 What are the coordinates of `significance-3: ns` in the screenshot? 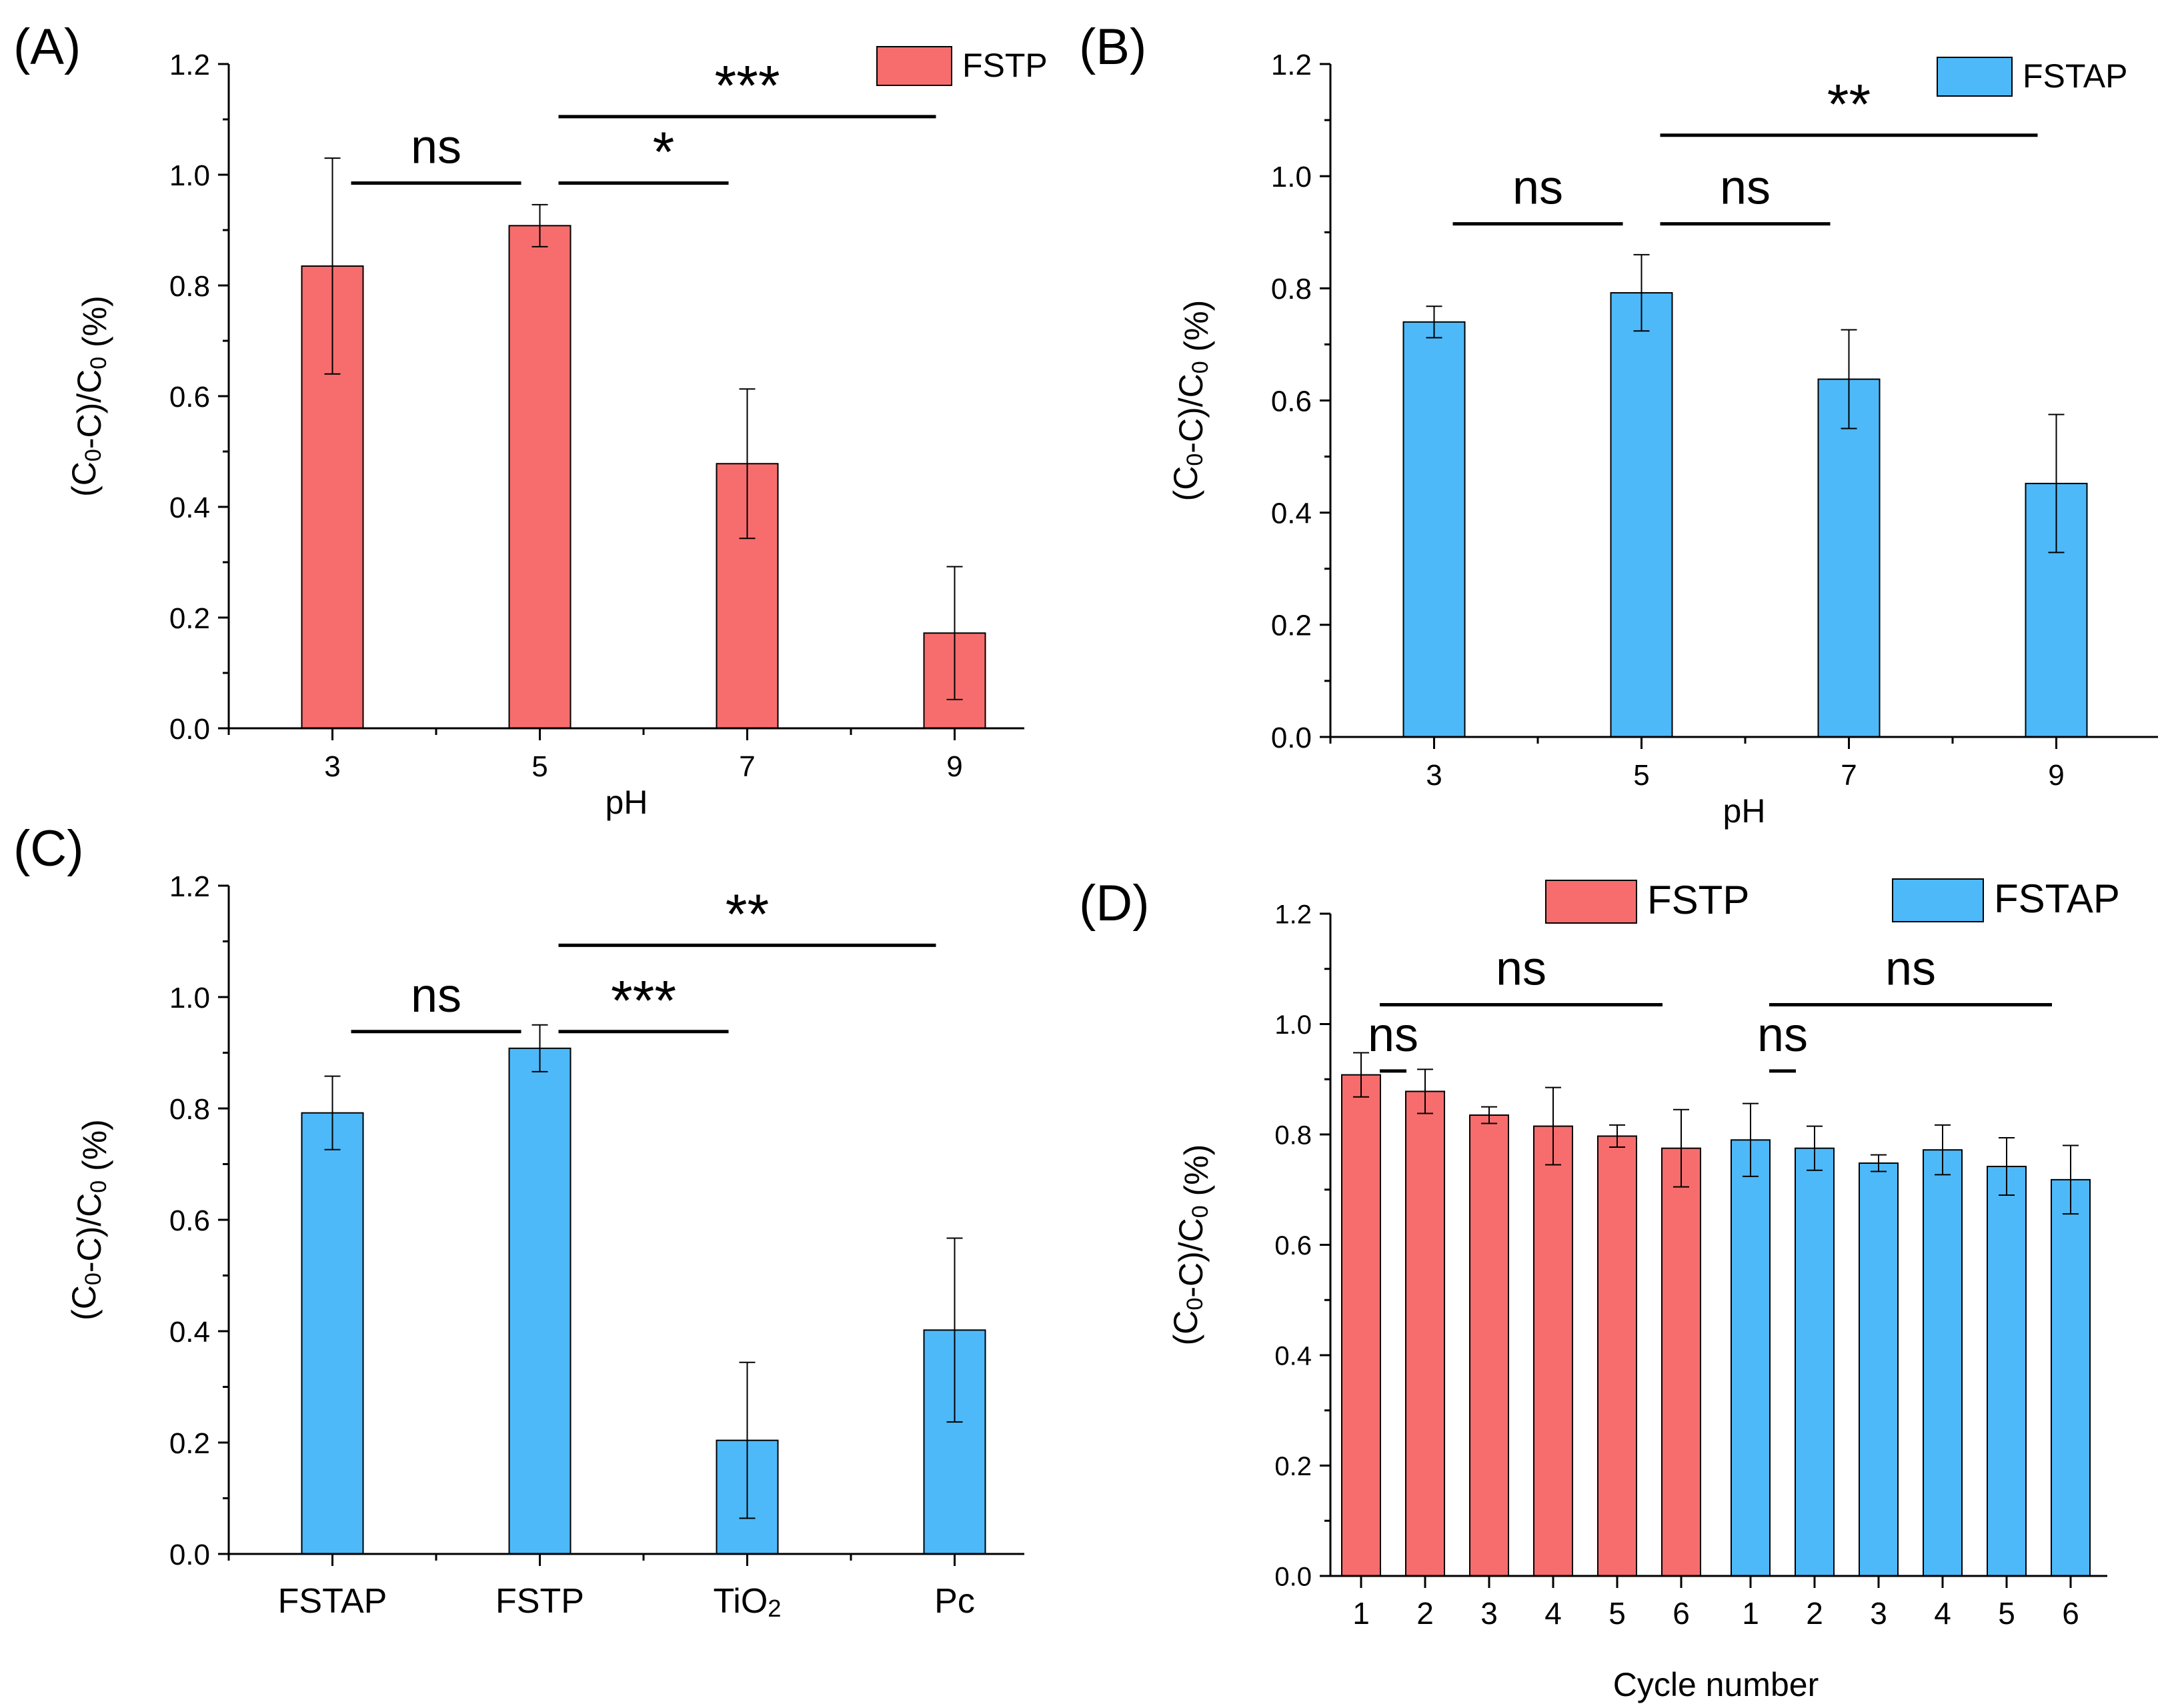 It's located at (1910, 974).